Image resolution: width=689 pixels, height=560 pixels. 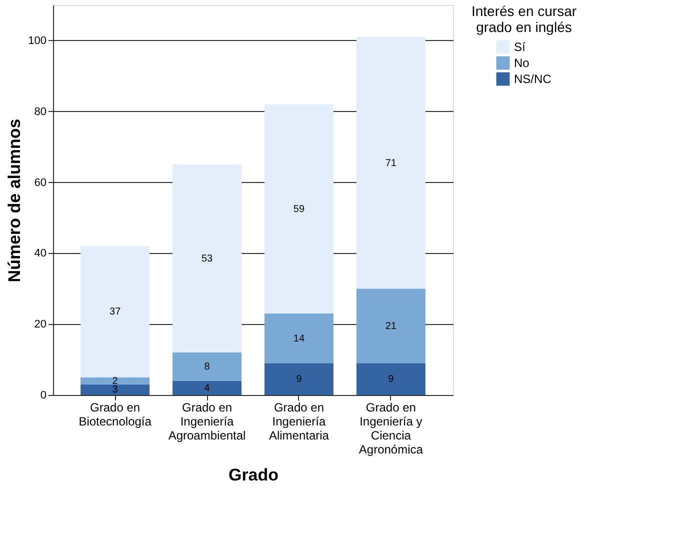 What do you see at coordinates (40, 112) in the screenshot?
I see `y-tick-label: 80` at bounding box center [40, 112].